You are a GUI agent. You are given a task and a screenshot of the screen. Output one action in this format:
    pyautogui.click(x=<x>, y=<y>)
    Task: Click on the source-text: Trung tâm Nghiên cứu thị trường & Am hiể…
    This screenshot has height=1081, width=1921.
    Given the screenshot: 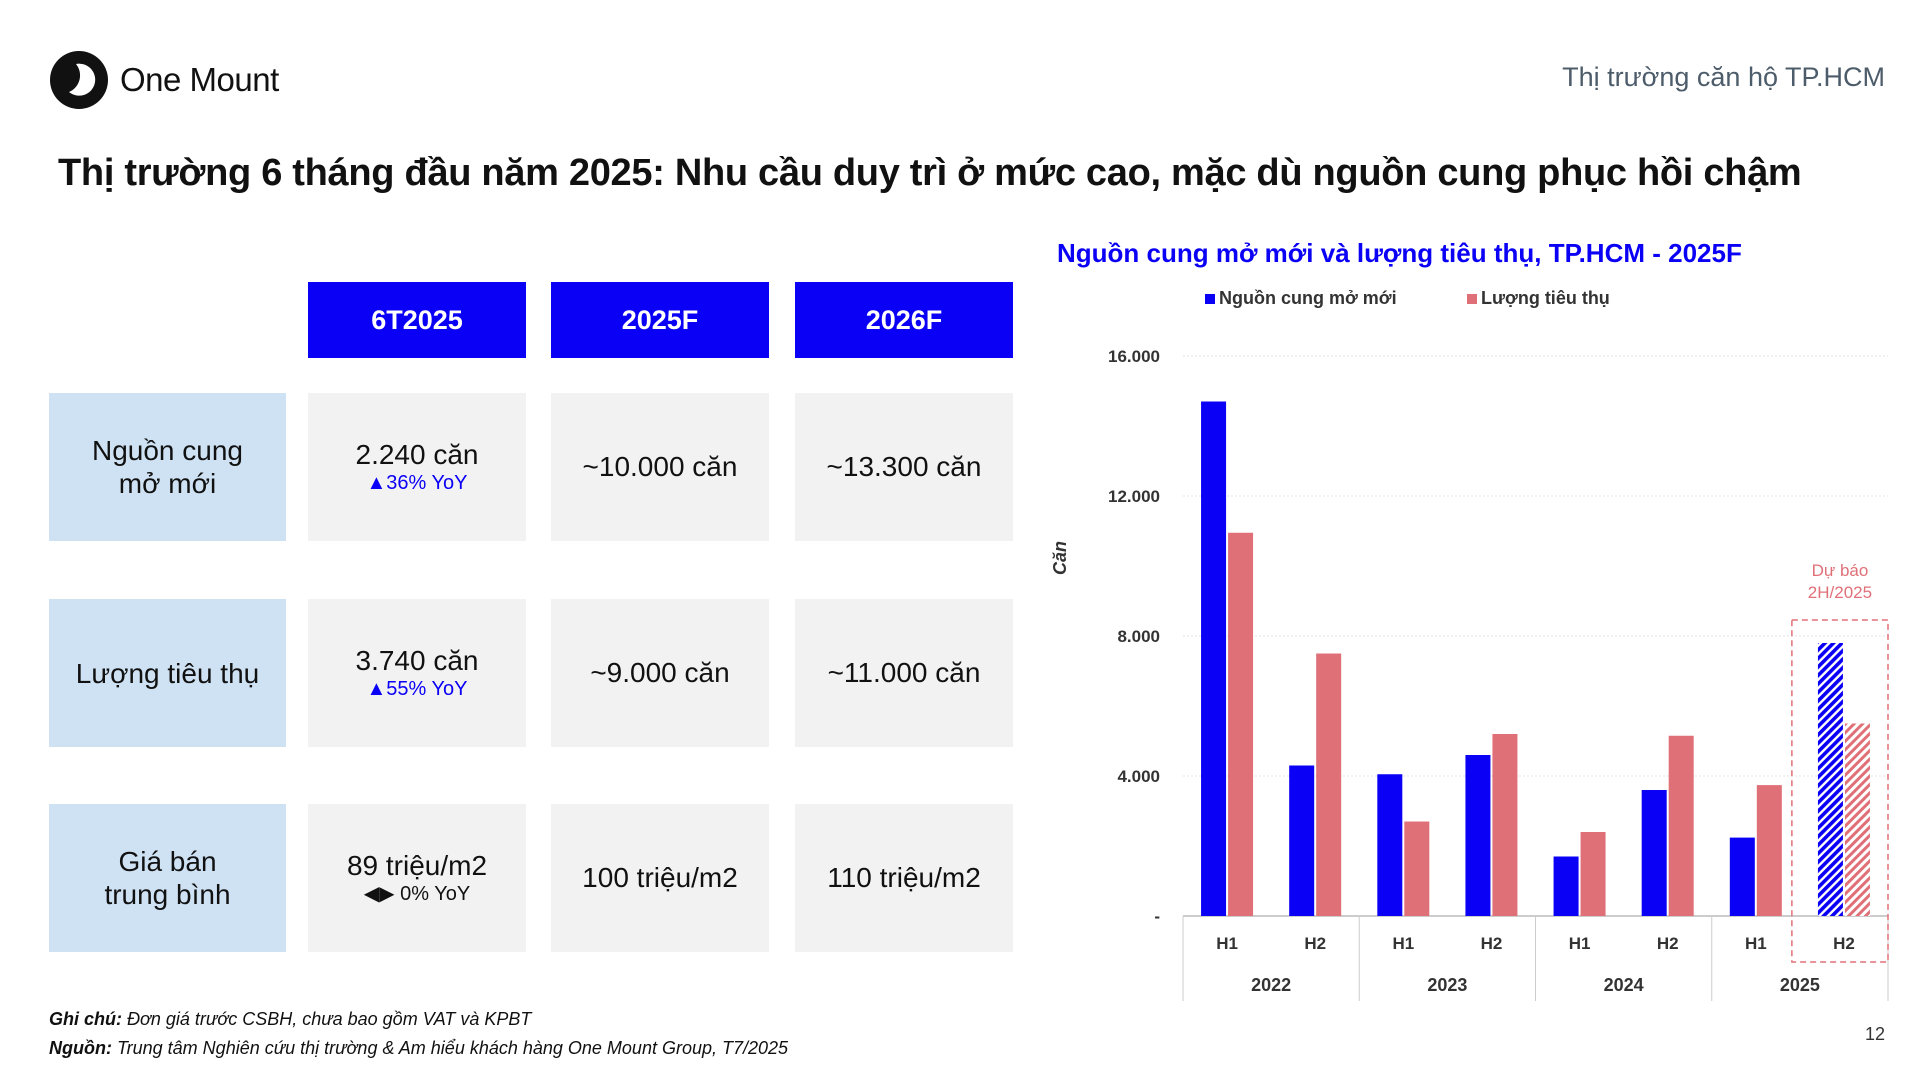 What is the action you would take?
    pyautogui.click(x=450, y=1048)
    